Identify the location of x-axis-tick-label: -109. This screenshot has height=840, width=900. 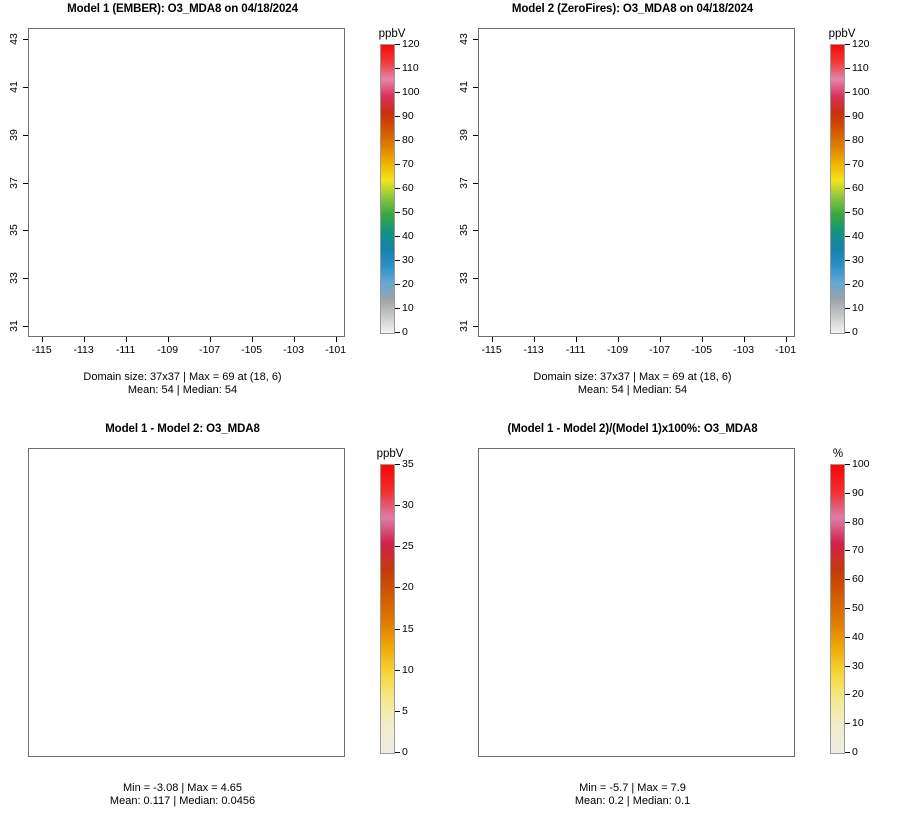
(618, 350).